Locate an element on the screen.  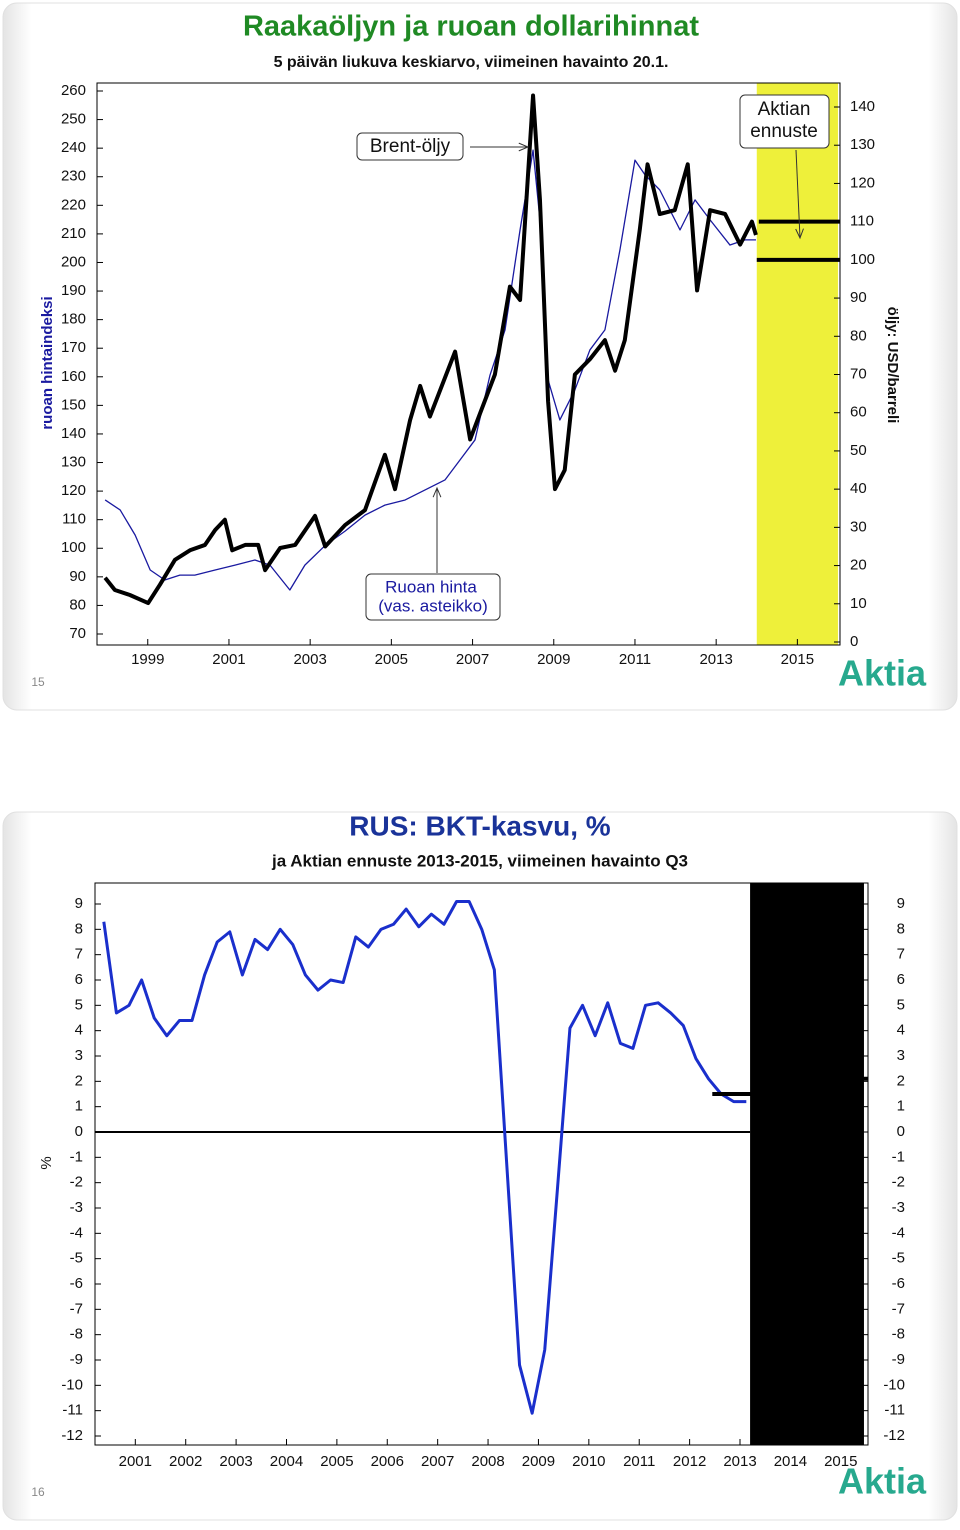
x-tick-label: 2004 is located at coordinates (286, 1461).